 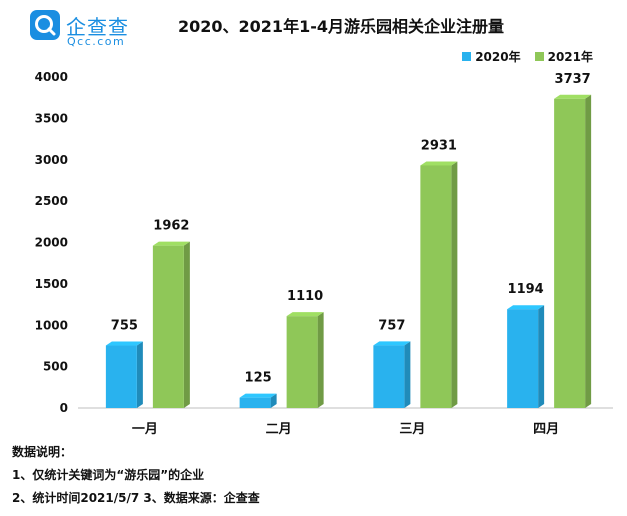 I want to click on logo-text-cn: 企查查, so click(x=97, y=27).